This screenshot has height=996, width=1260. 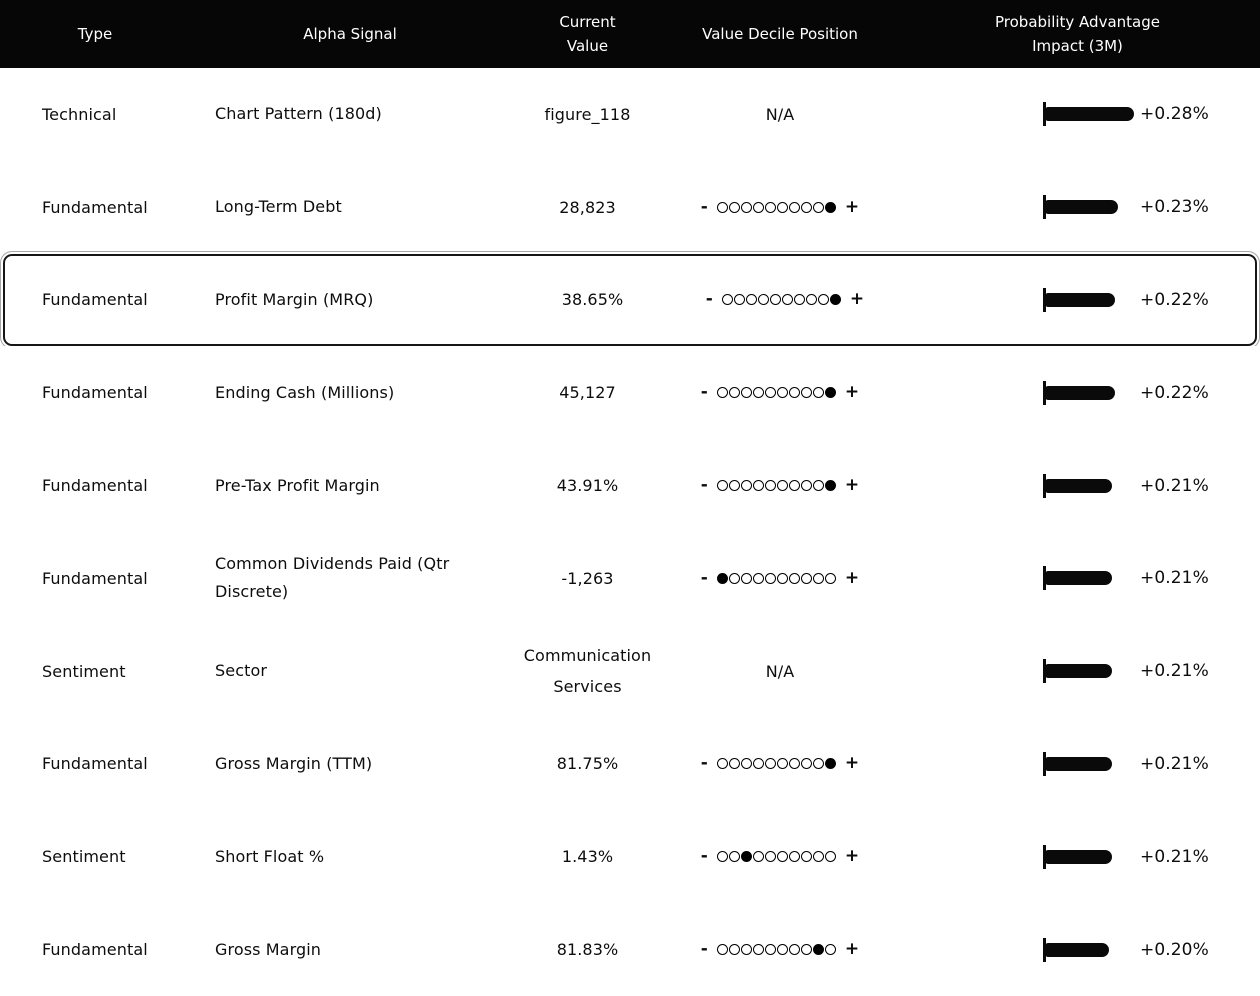 I want to click on signal-label: Short Float %, so click(x=270, y=856).